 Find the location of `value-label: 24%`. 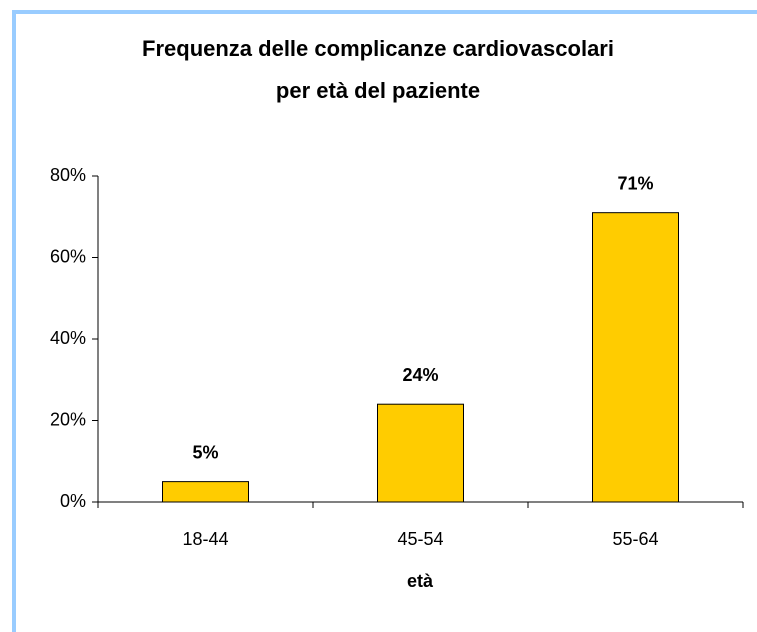

value-label: 24% is located at coordinates (420, 375).